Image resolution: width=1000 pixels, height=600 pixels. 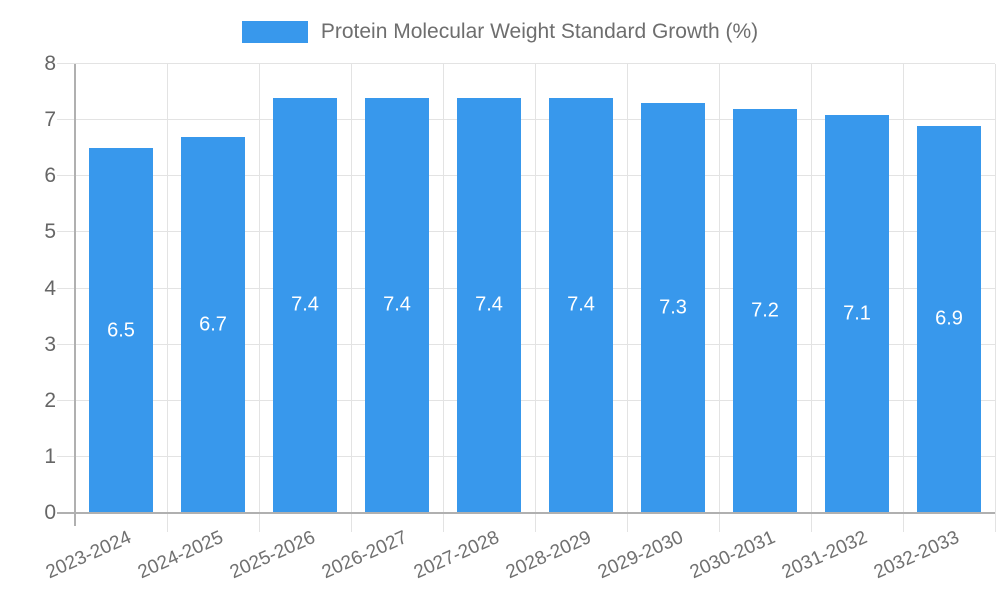 What do you see at coordinates (75, 295) in the screenshot?
I see `y-axis-line` at bounding box center [75, 295].